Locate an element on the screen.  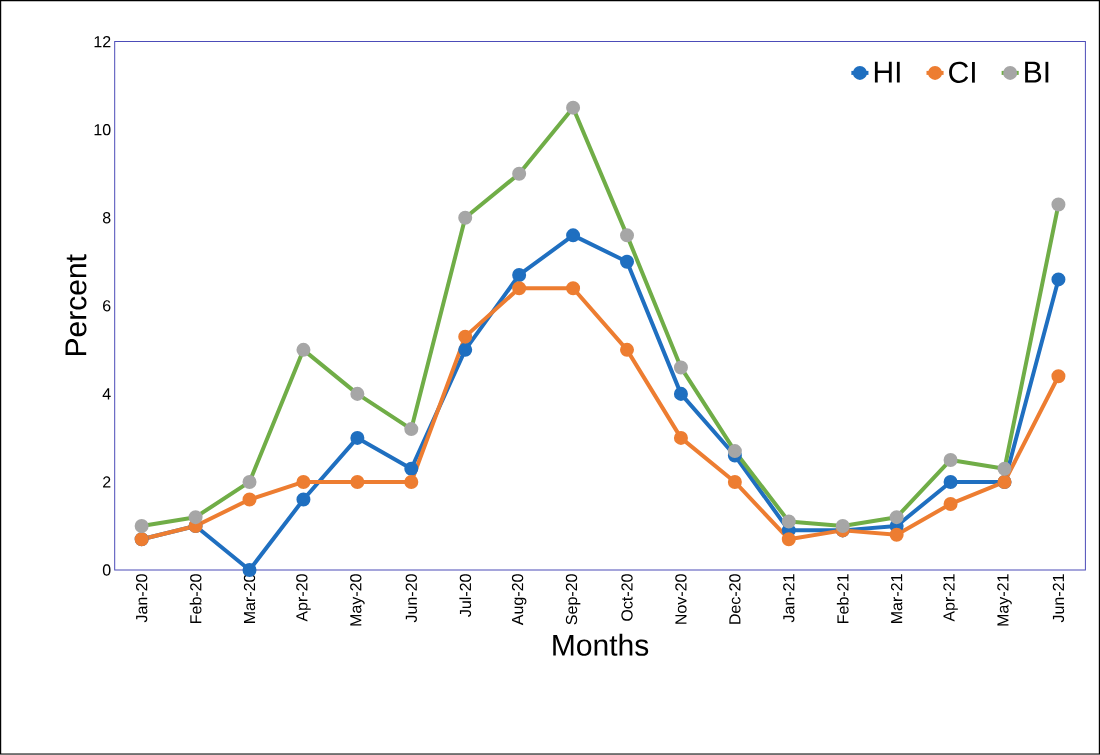
y-tick-label: 0 is located at coordinates (106, 570).